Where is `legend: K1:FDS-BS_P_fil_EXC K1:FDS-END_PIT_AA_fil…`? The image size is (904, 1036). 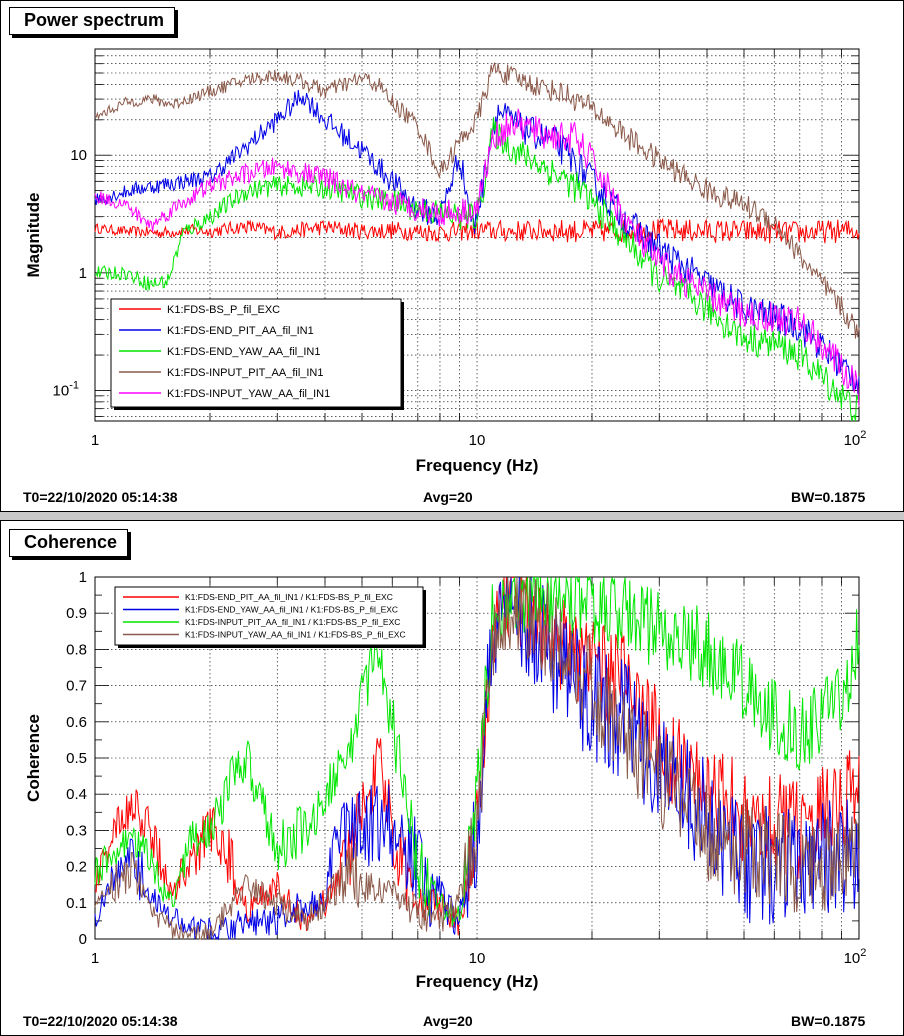 legend: K1:FDS-BS_P_fil_EXC K1:FDS-END_PIT_AA_fil… is located at coordinates (257, 354).